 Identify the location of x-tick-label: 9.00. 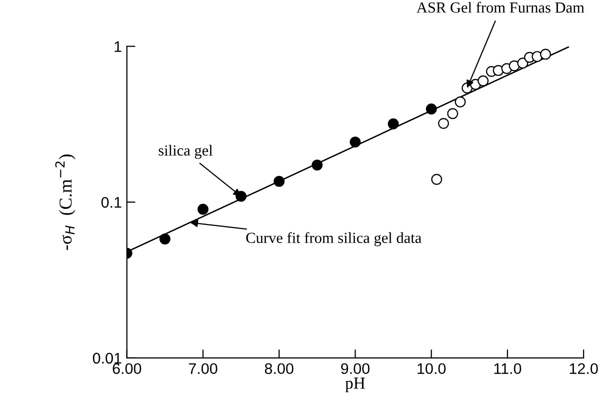
(355, 368).